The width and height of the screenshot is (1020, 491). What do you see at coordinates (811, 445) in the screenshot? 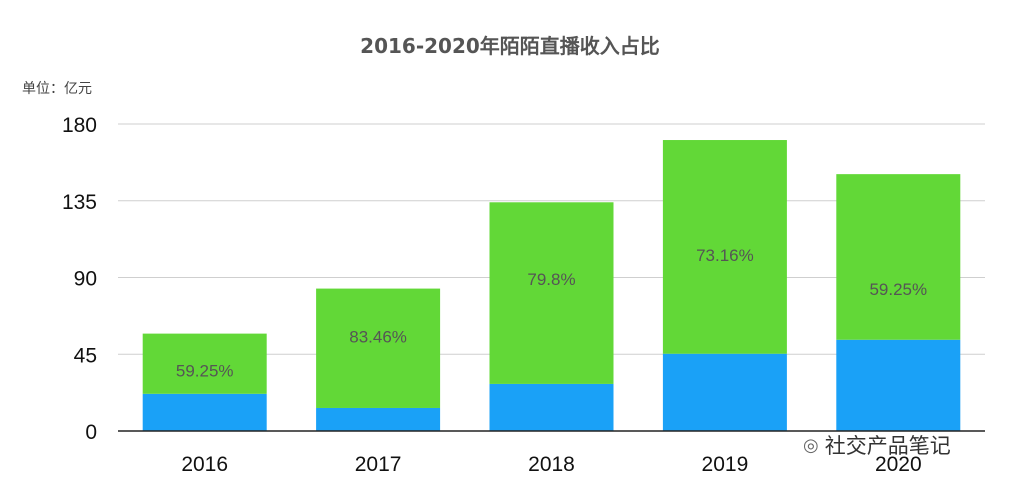
I see `wechat-icon: ◎` at bounding box center [811, 445].